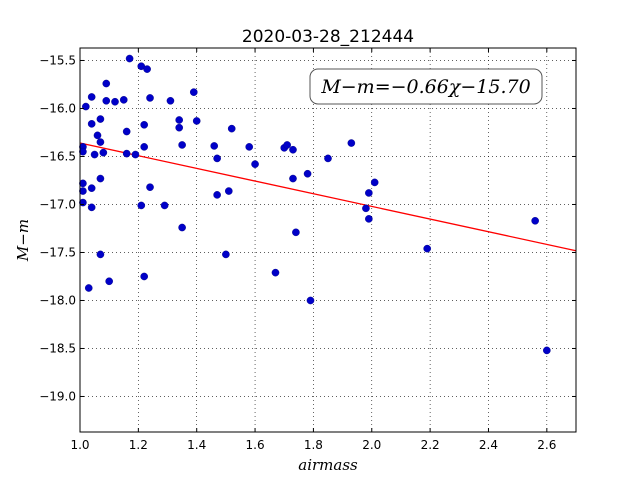 This screenshot has width=640, height=484. I want to click on x-tick-label: 1.4, so click(196, 445).